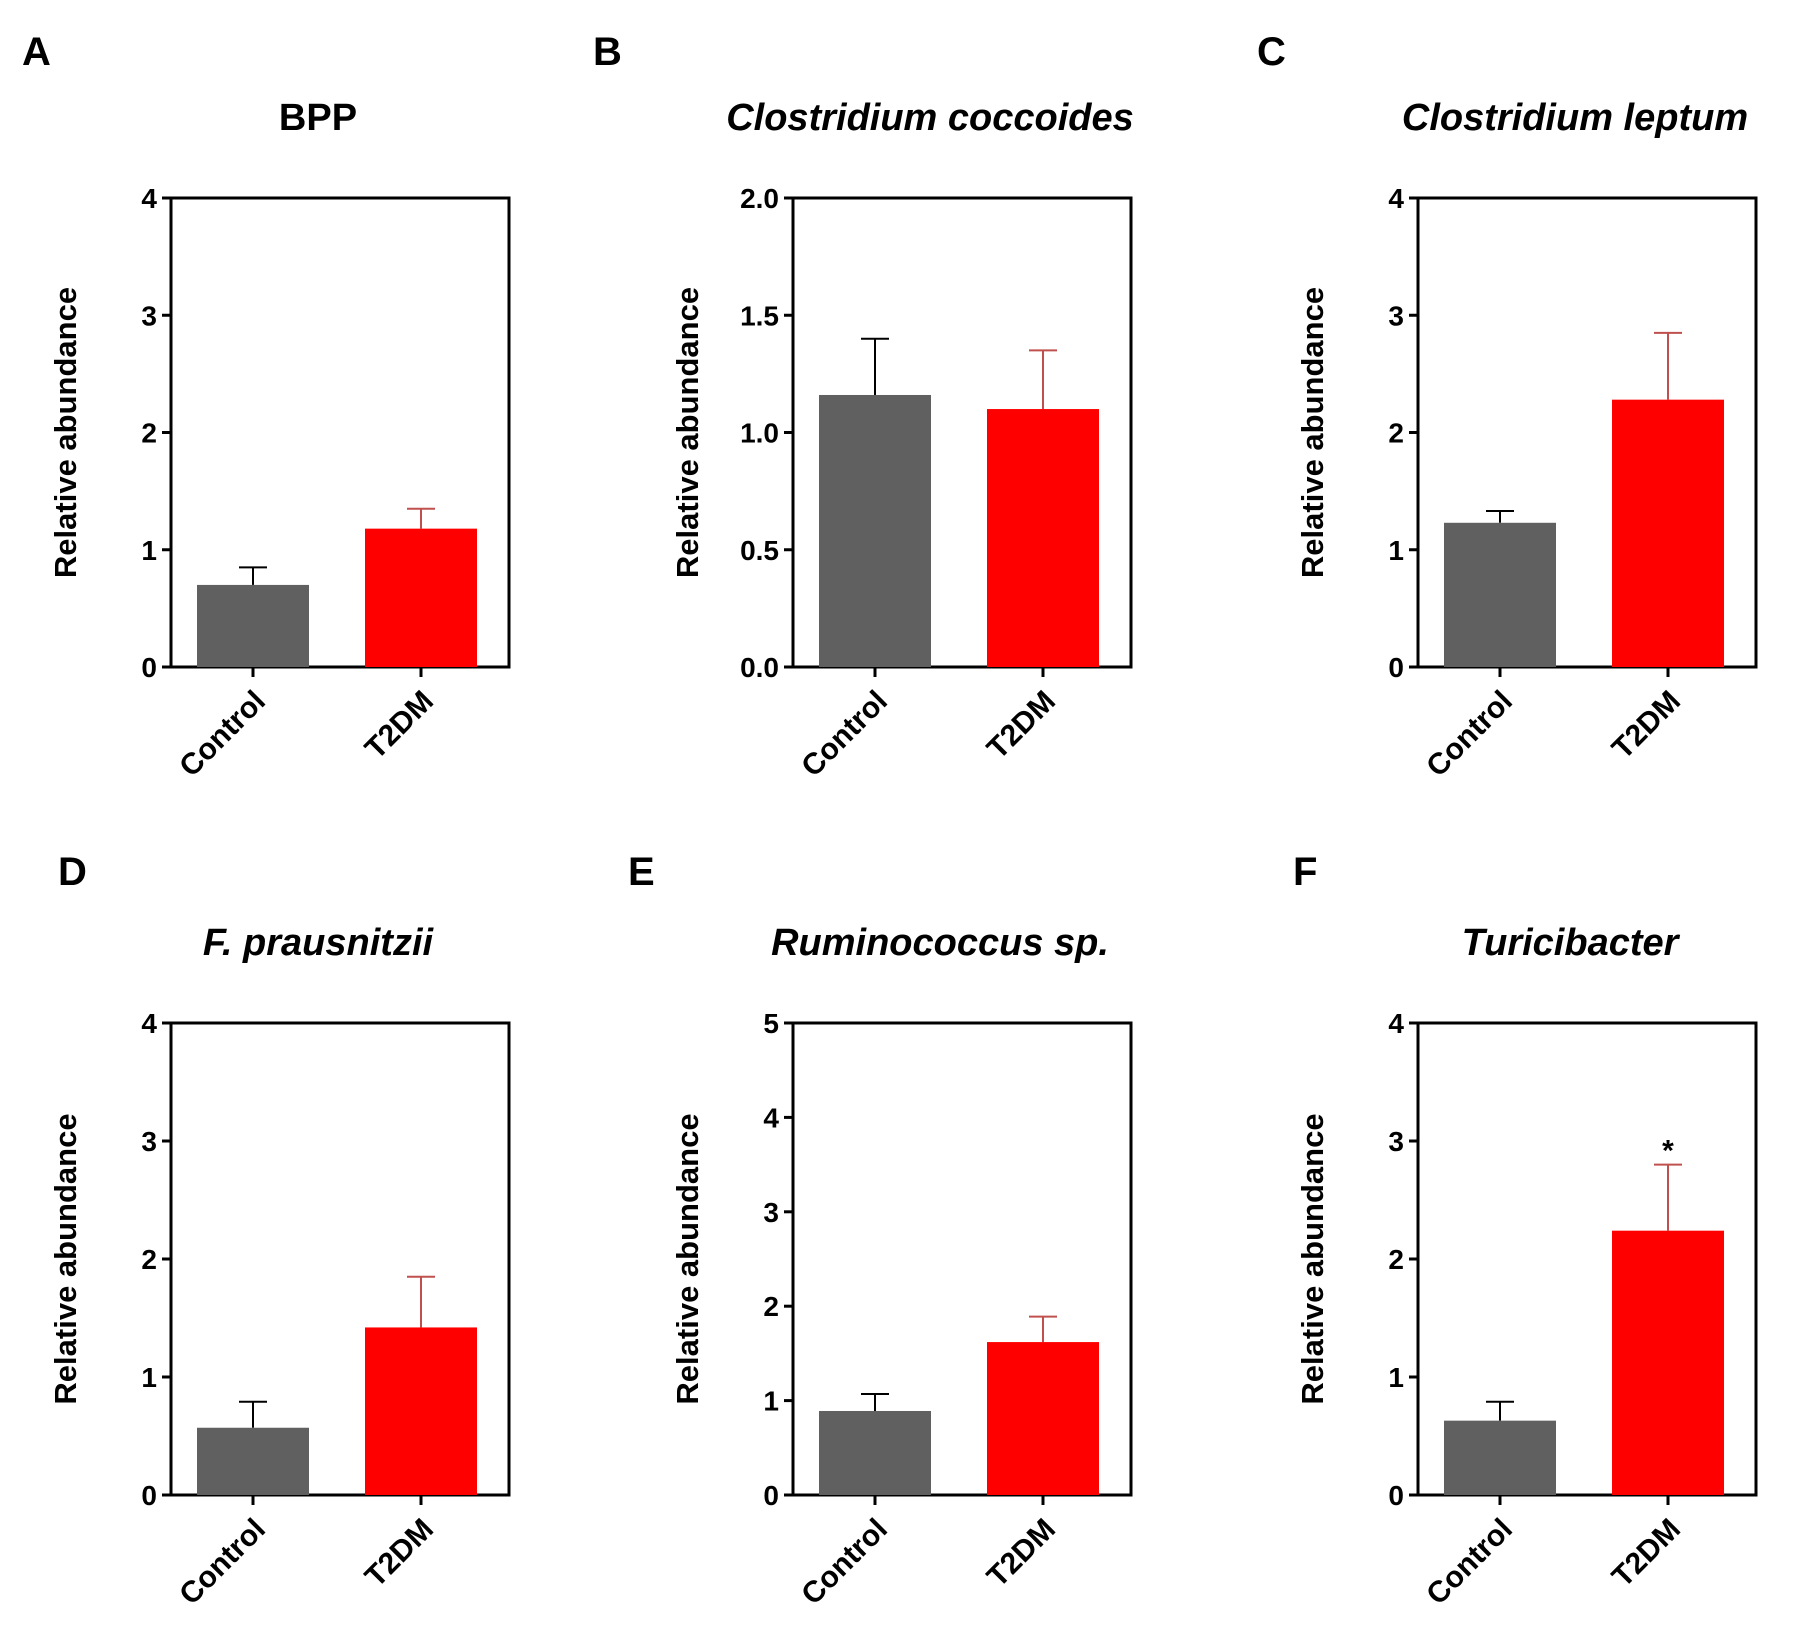  I want to click on chart-title: BPP, so click(318, 118).